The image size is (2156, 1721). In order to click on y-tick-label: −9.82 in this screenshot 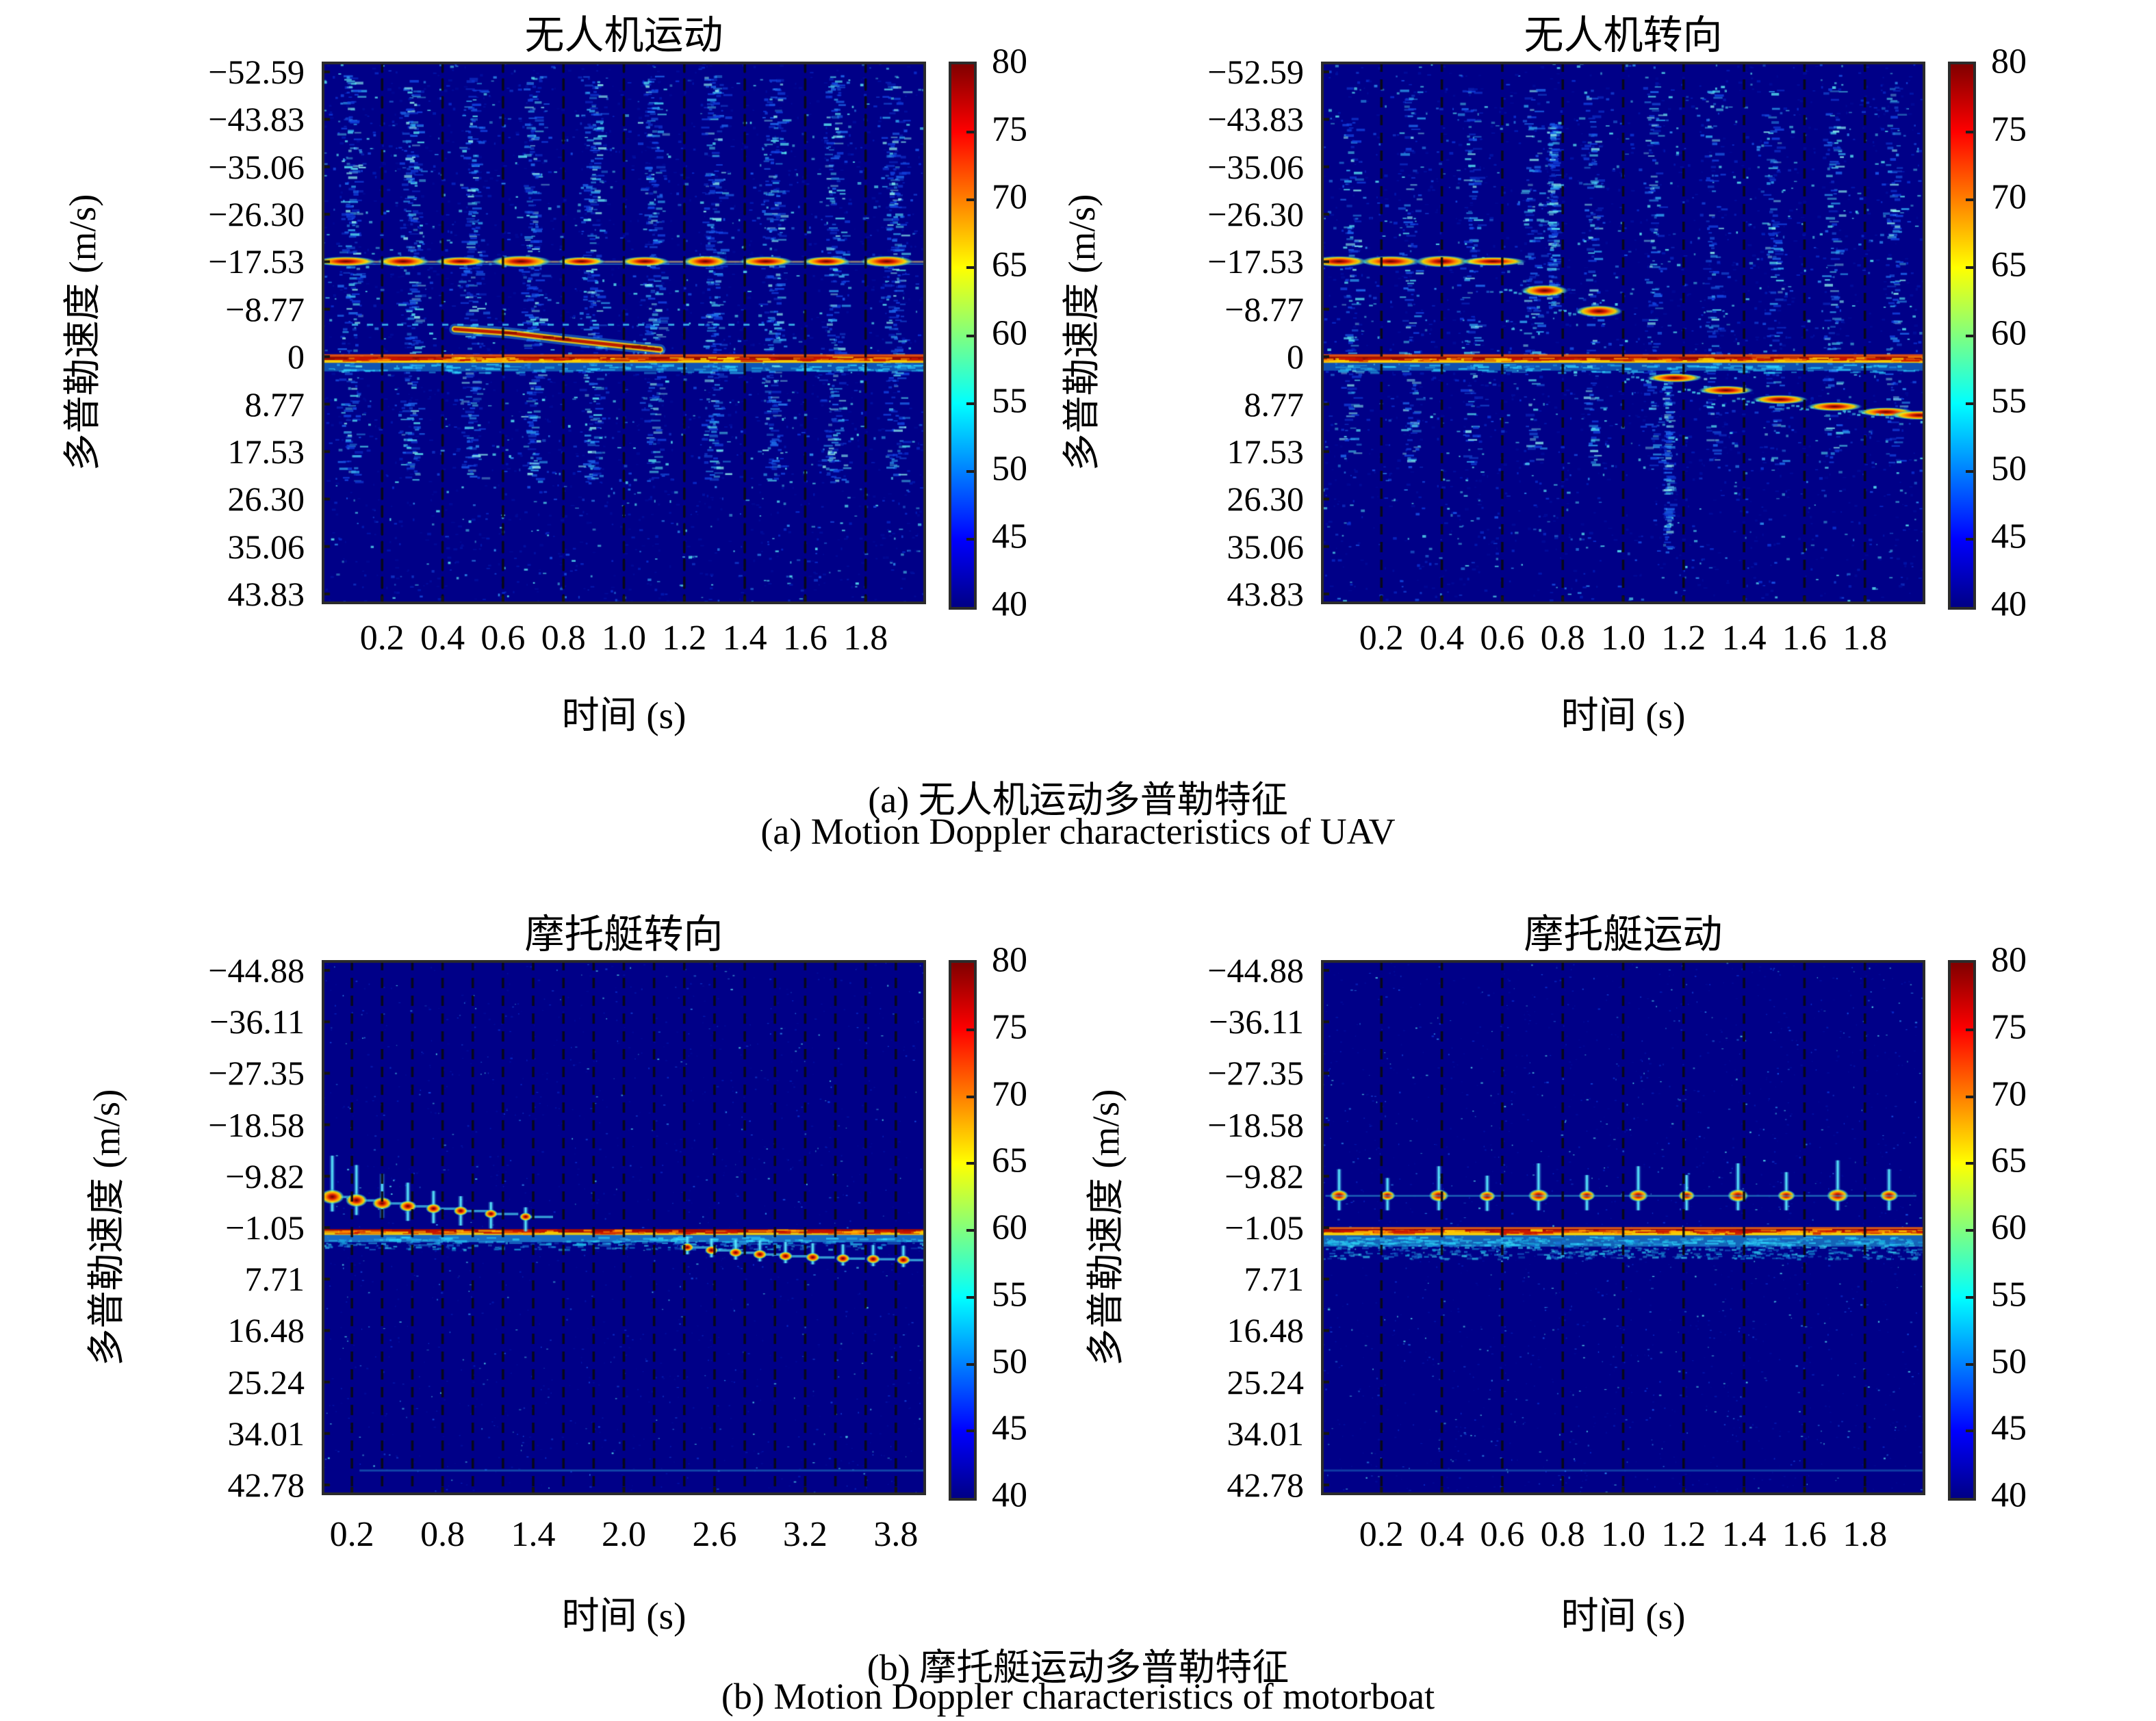, I will do `click(265, 1175)`.